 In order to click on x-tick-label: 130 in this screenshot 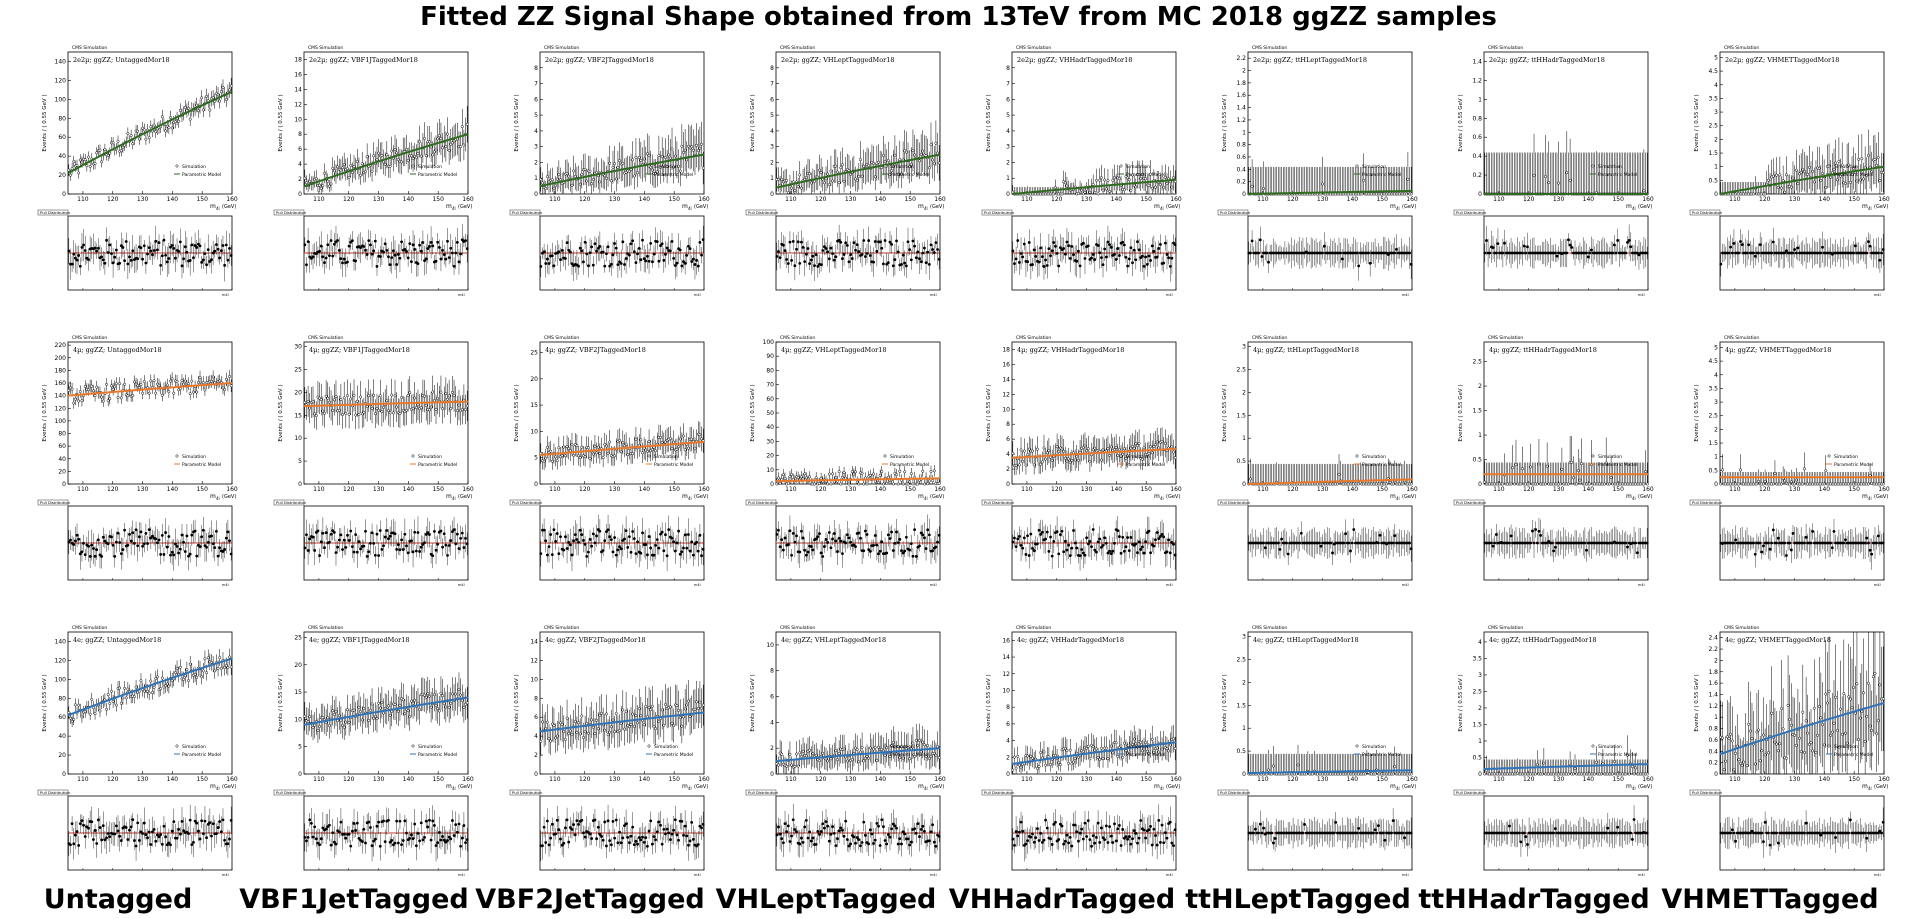, I will do `click(615, 489)`.